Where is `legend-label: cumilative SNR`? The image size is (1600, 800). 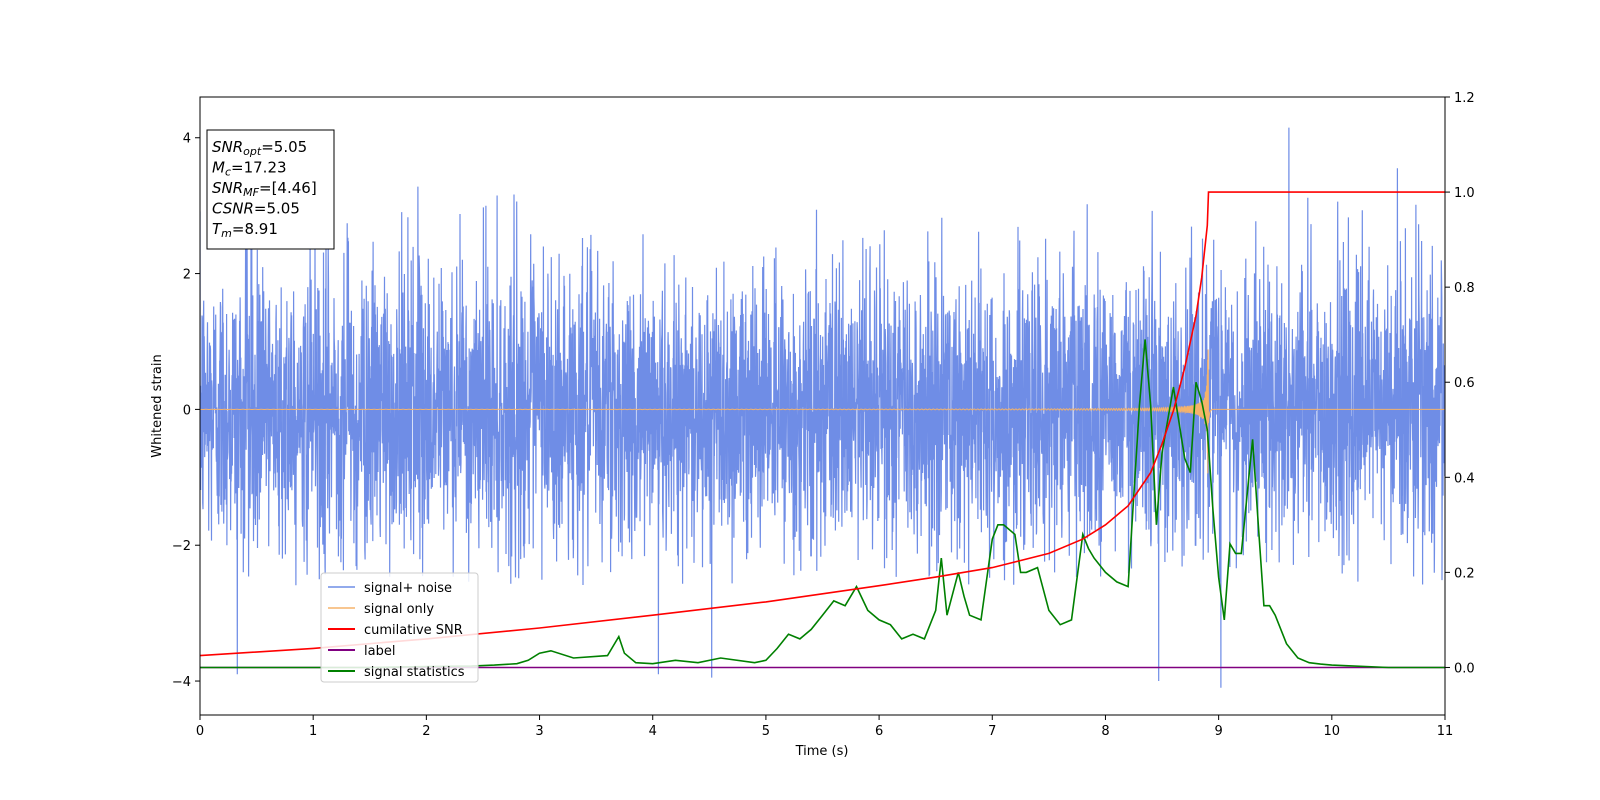
legend-label: cumilative SNR is located at coordinates (413, 630).